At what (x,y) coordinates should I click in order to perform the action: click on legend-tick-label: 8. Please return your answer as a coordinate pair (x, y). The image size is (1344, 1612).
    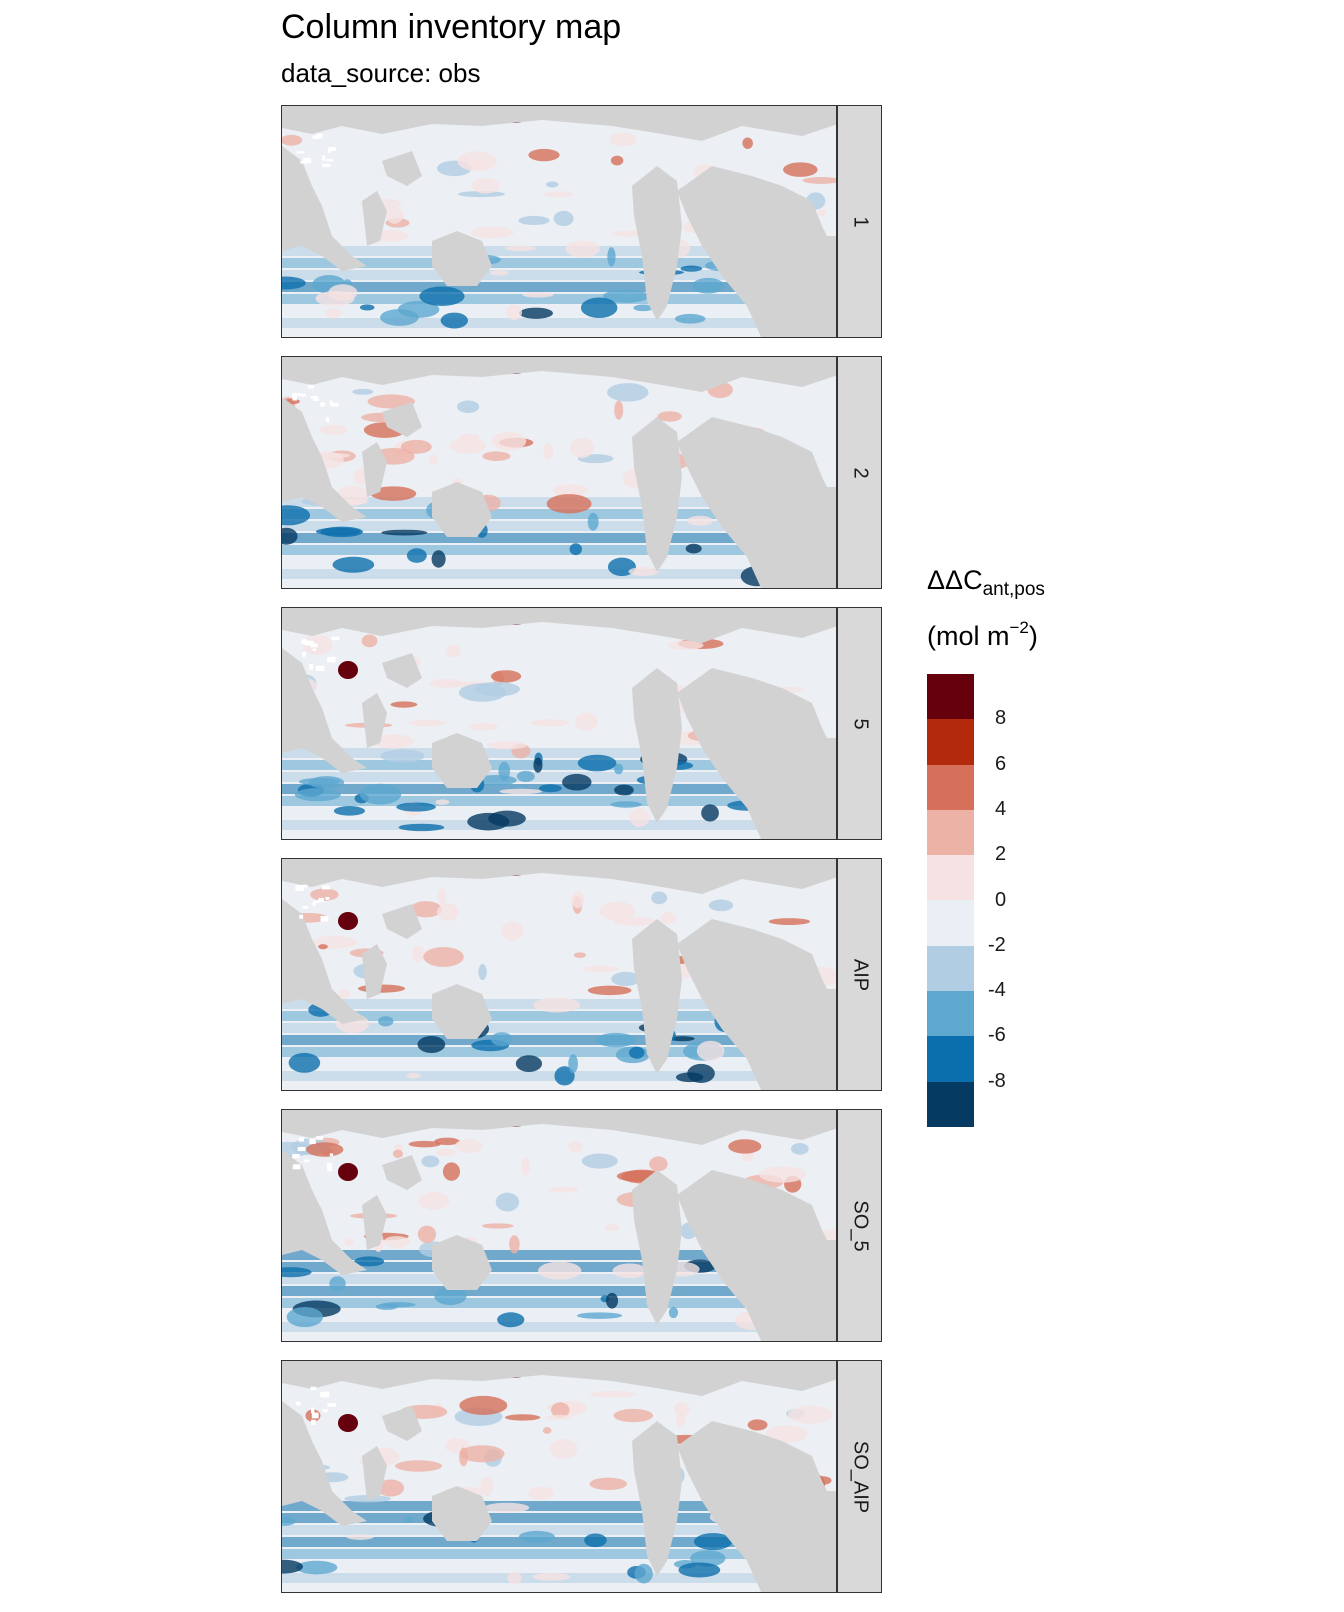
    Looking at the image, I should click on (1001, 718).